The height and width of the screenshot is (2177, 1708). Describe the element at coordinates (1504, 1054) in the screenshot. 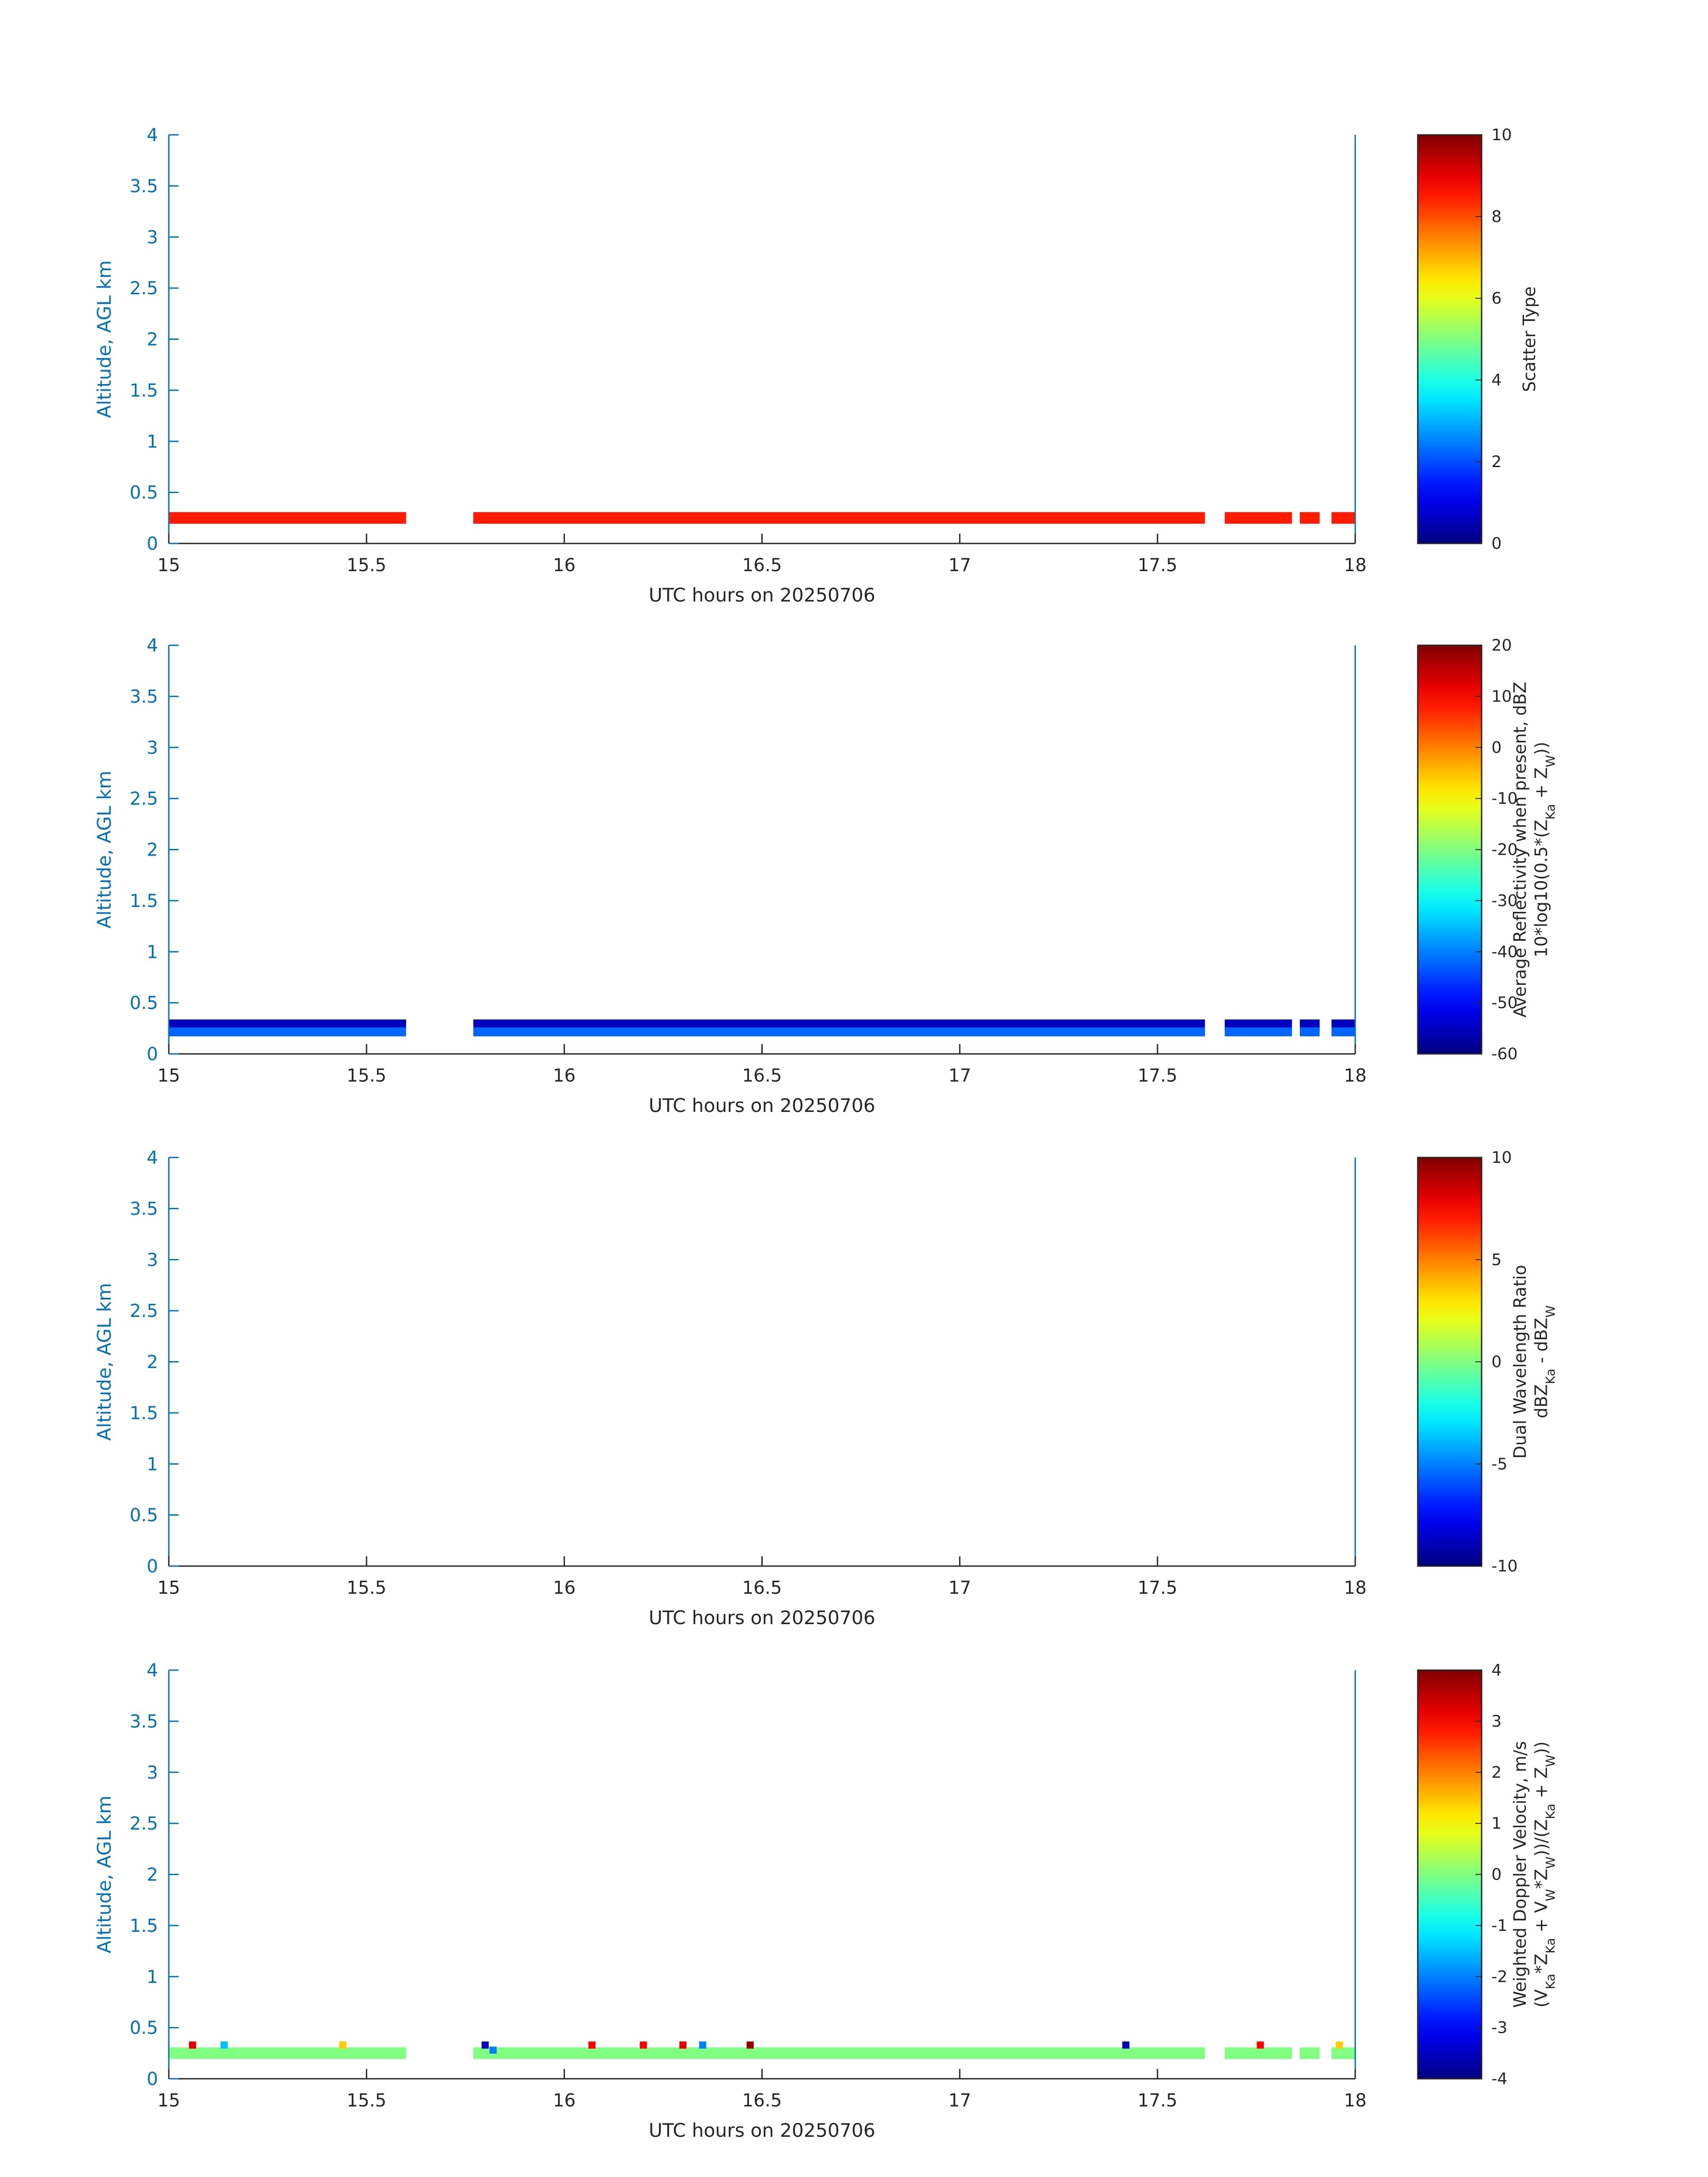

I see `colorbar-tick-label: -60` at that location.